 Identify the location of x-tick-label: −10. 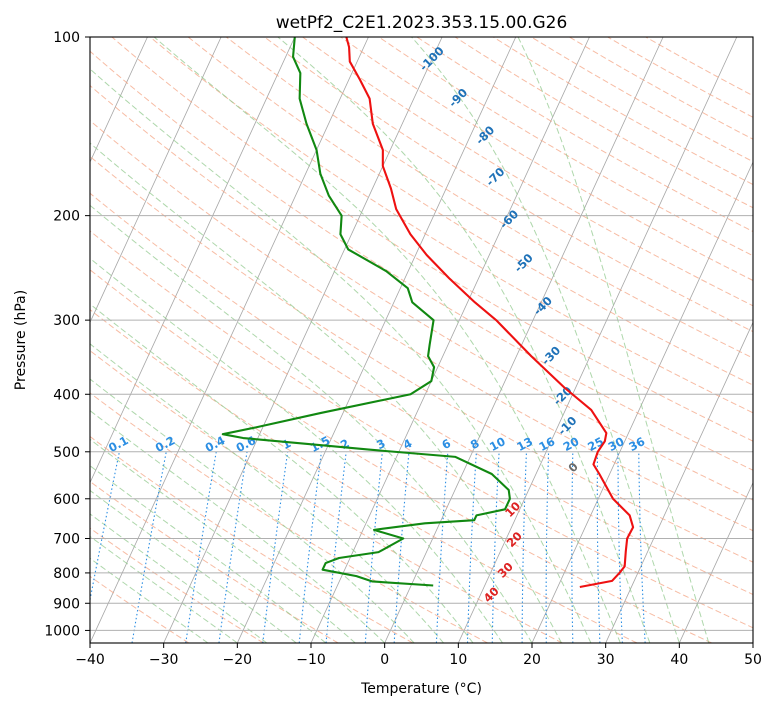
(311, 660).